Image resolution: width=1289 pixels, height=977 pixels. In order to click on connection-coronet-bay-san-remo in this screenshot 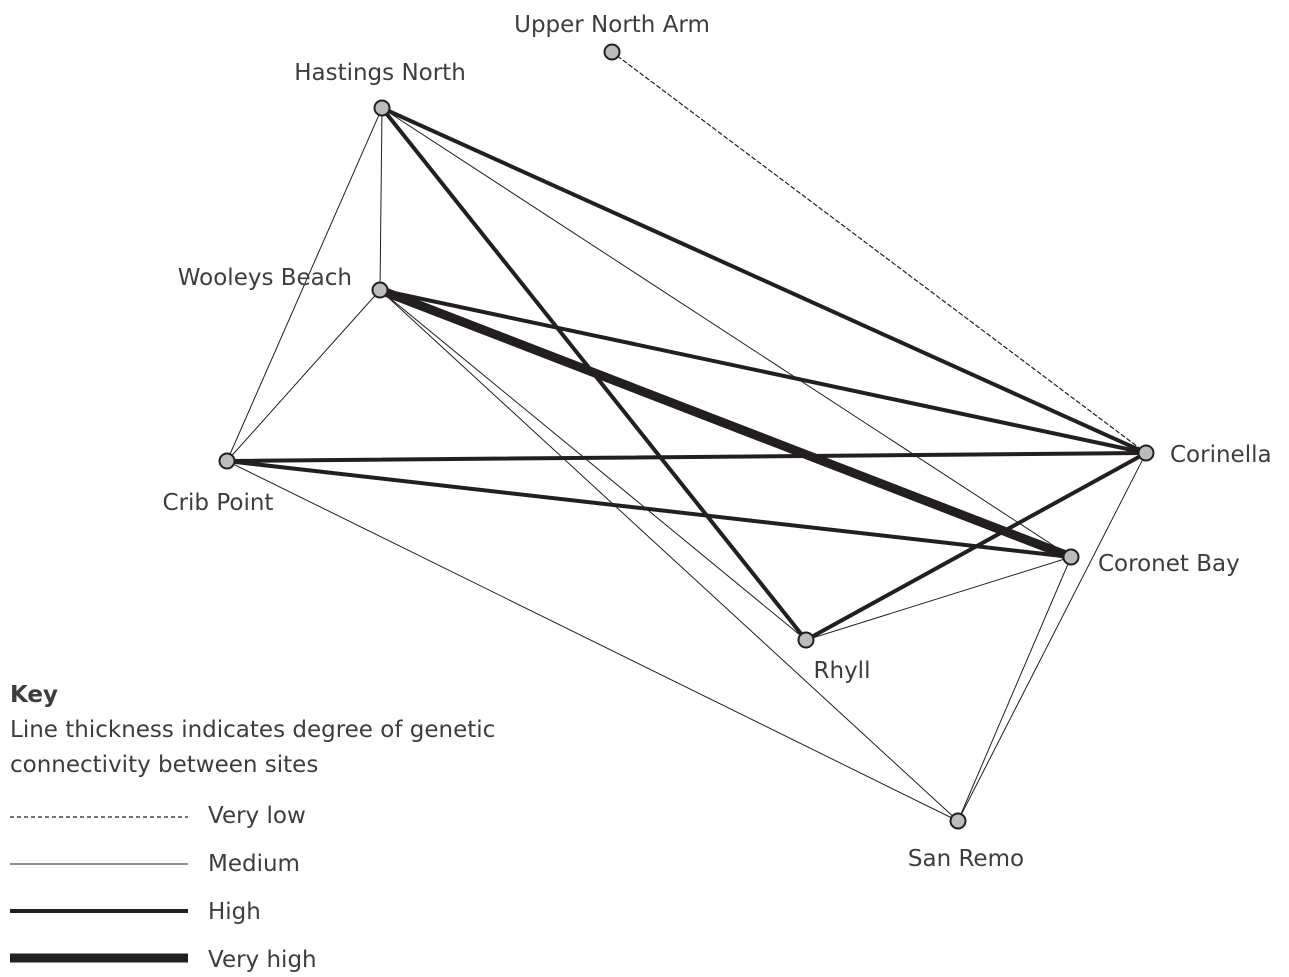, I will do `click(1014, 689)`.